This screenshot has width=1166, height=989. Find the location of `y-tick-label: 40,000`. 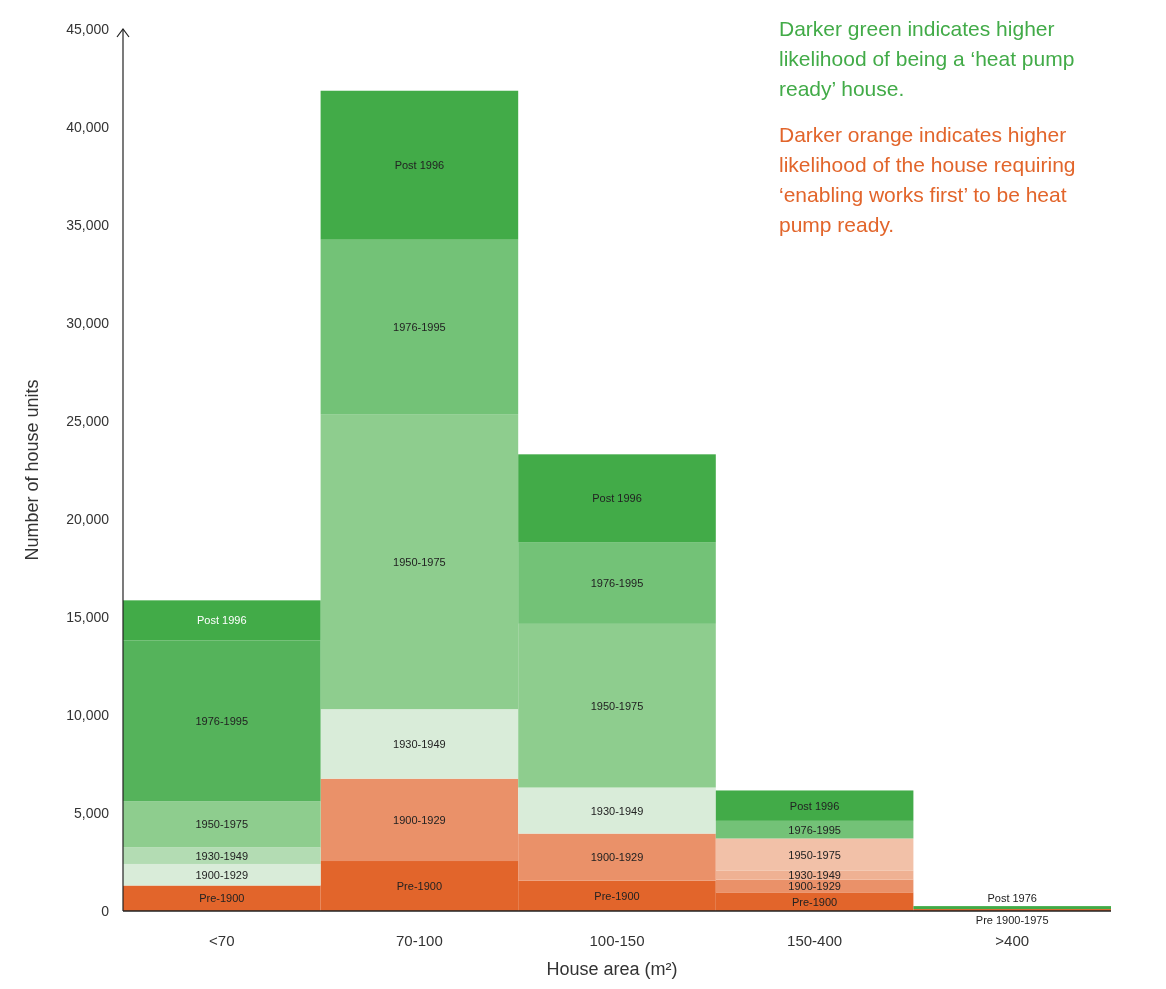

y-tick-label: 40,000 is located at coordinates (88, 127).